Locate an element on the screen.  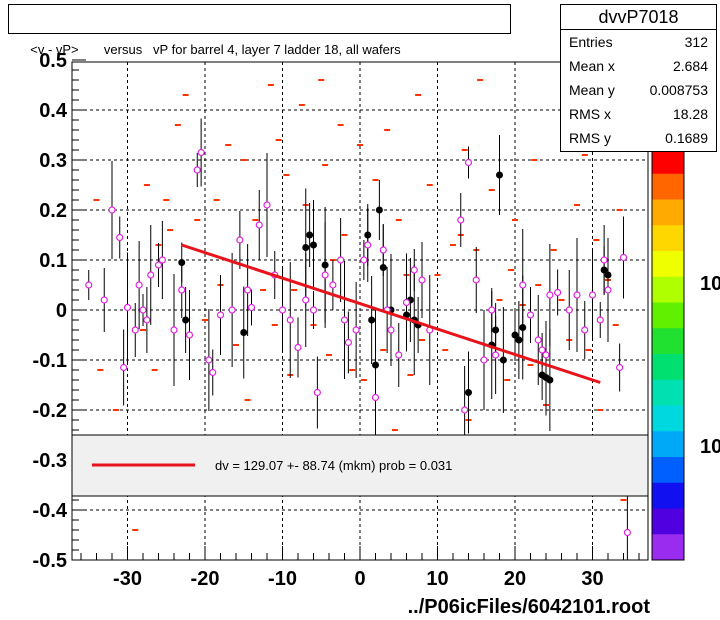
stats-row-rms-x: RMS x 18.28 is located at coordinates (638, 114).